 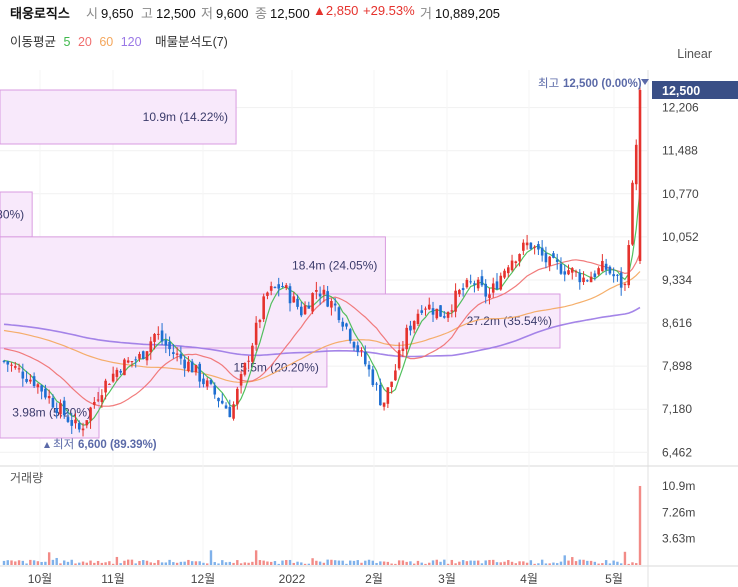 What do you see at coordinates (678, 539) in the screenshot?
I see `volume-tick-label: 3.63m` at bounding box center [678, 539].